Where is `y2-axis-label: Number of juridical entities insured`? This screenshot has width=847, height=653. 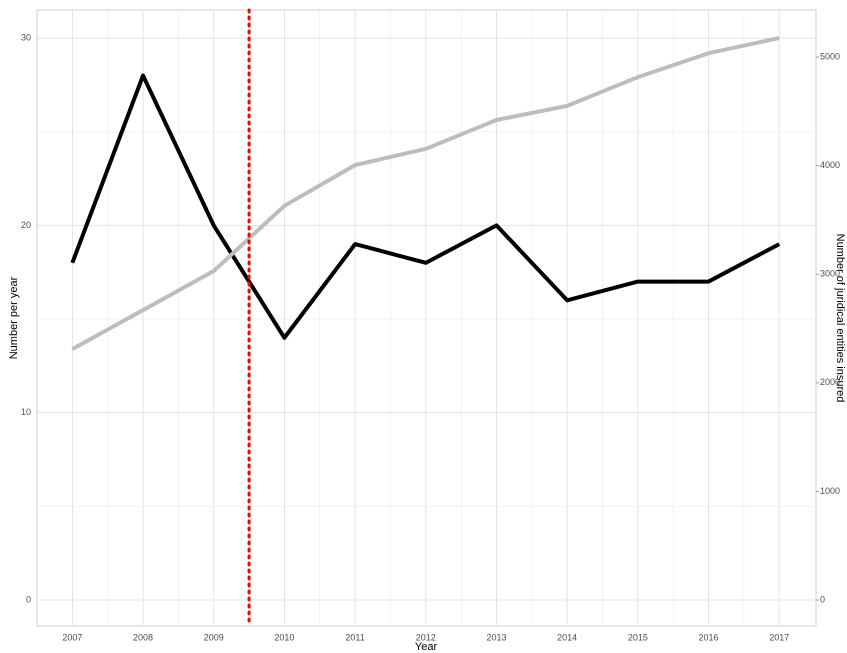 y2-axis-label: Number of juridical entities insured is located at coordinates (840, 318).